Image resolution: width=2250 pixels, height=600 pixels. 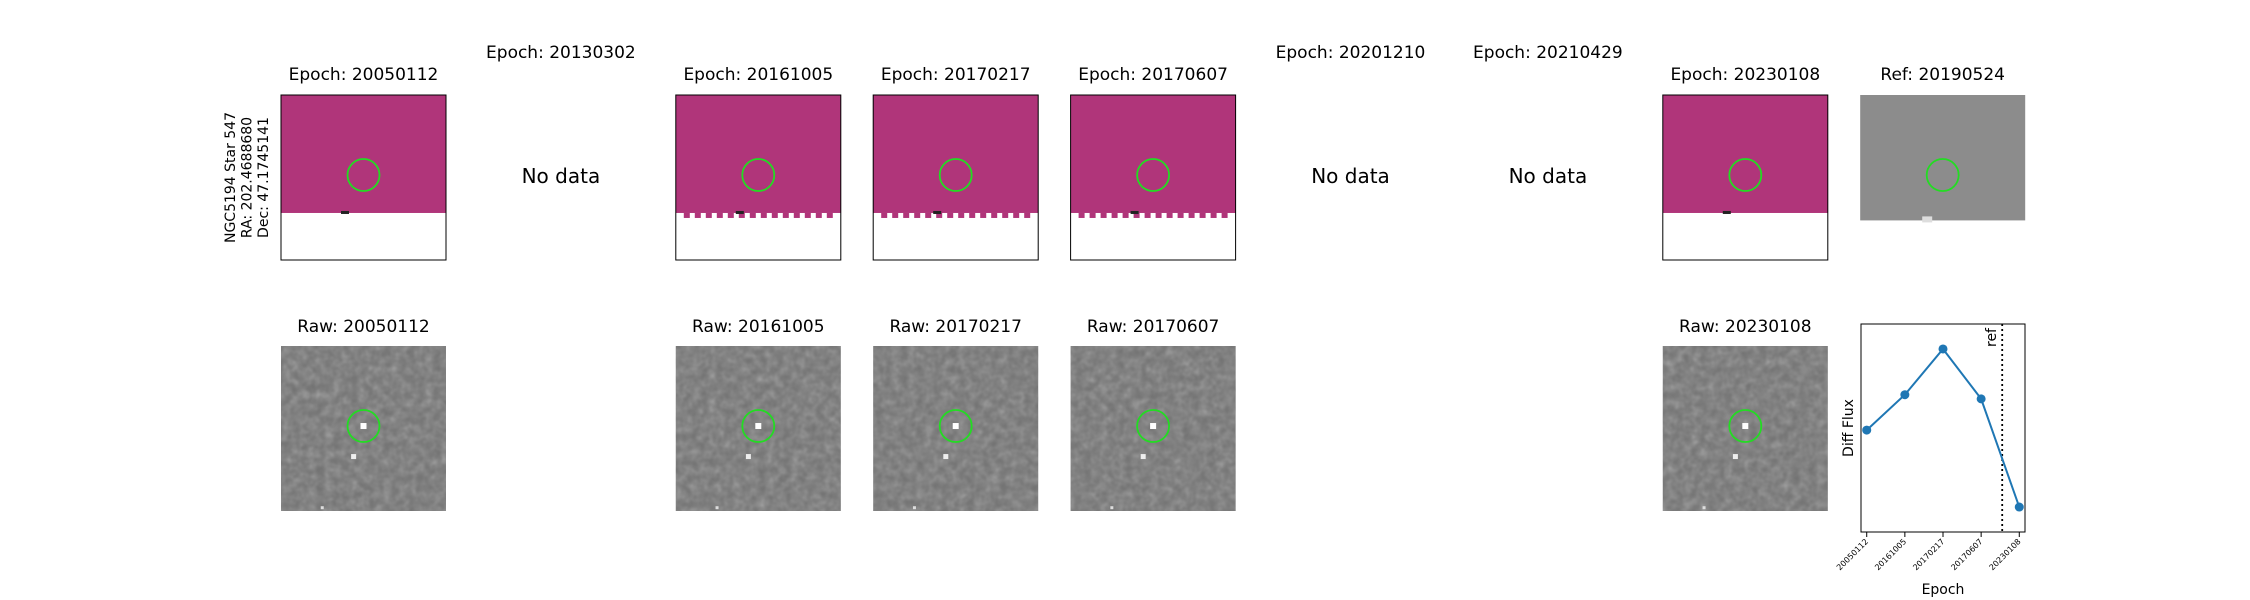 I want to click on flux-line, so click(x=1943, y=427).